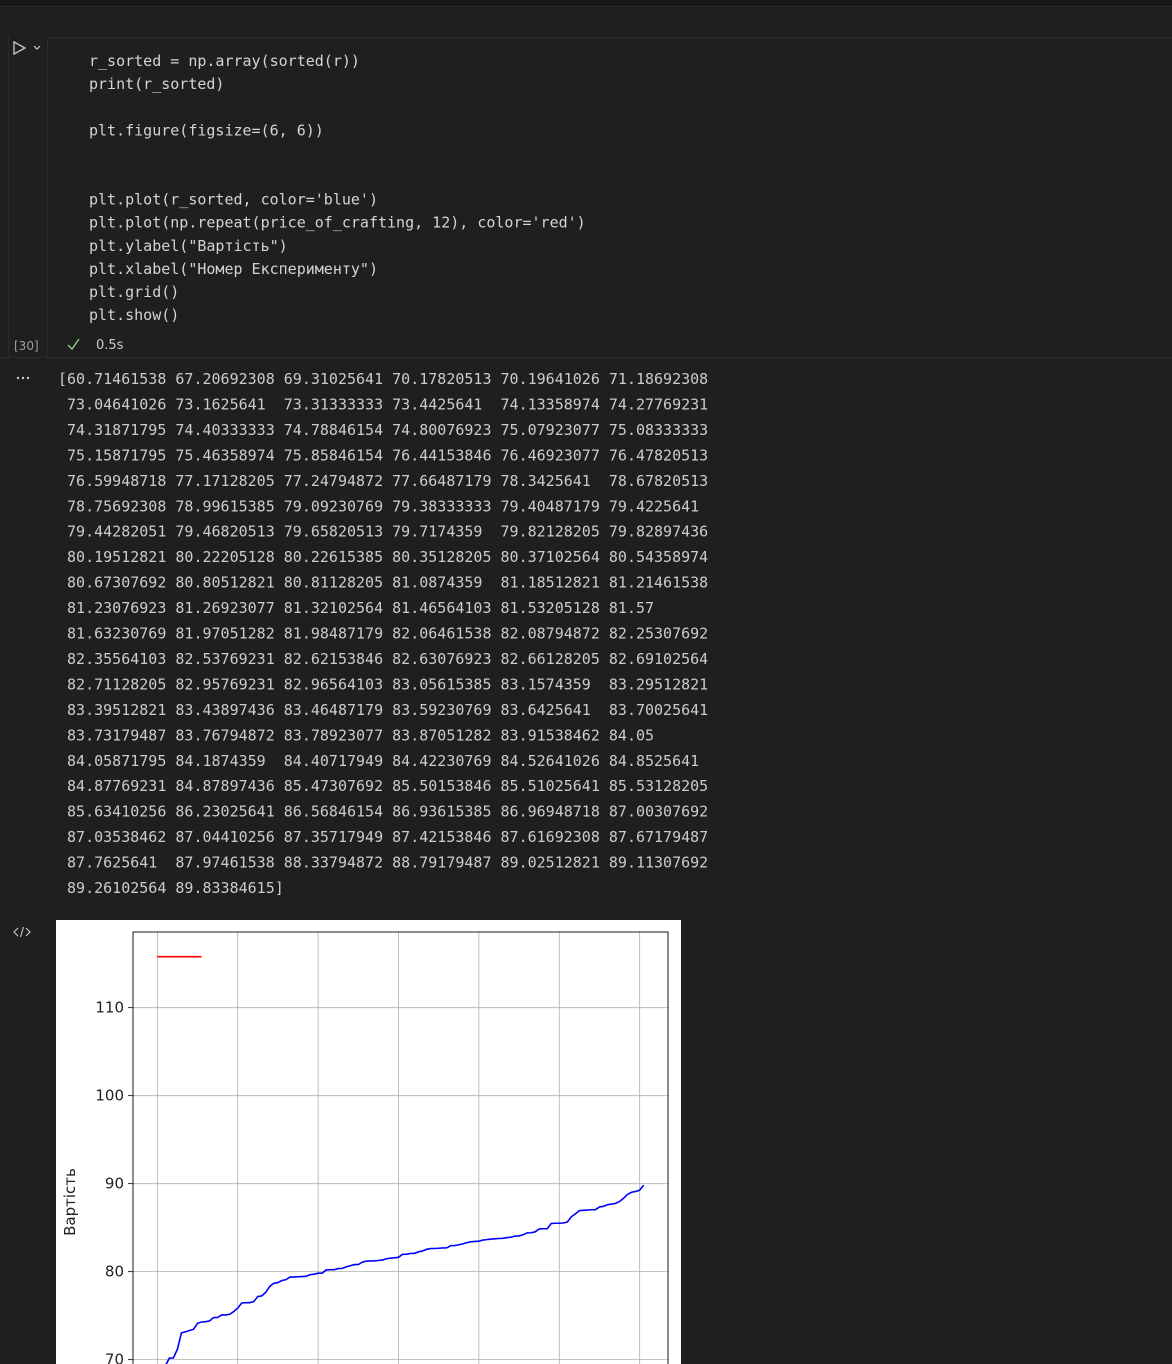  I want to click on axes-frame, so click(400, 1147).